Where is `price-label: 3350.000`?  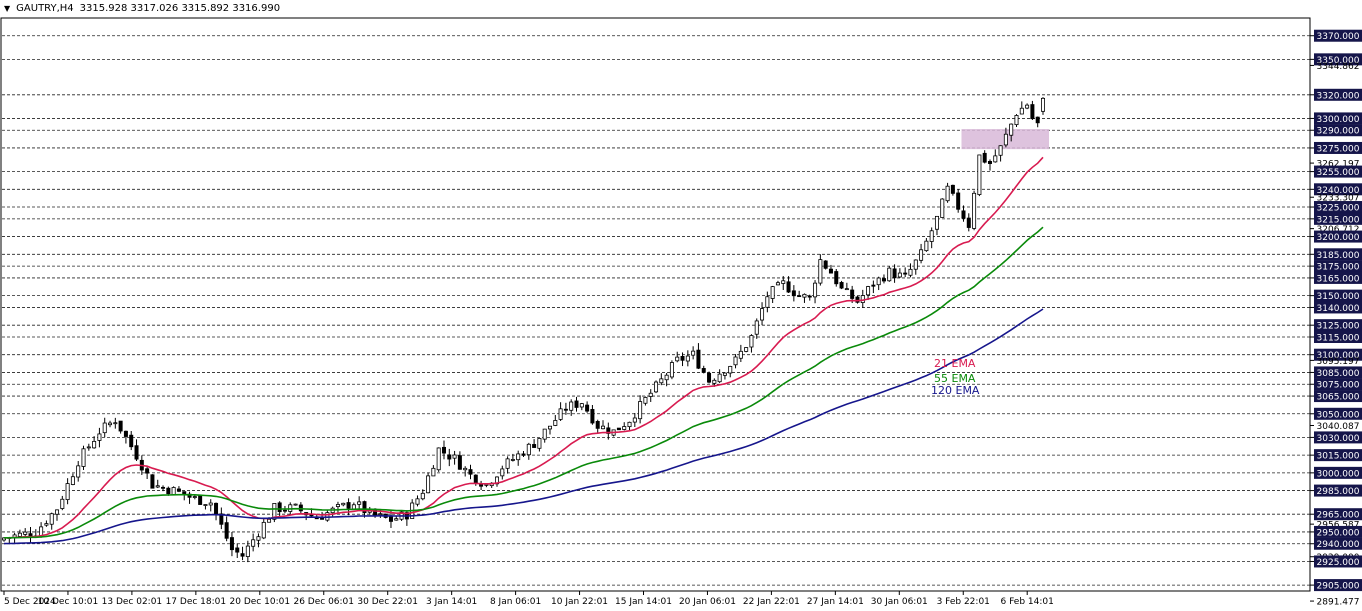
price-label: 3350.000 is located at coordinates (1338, 61).